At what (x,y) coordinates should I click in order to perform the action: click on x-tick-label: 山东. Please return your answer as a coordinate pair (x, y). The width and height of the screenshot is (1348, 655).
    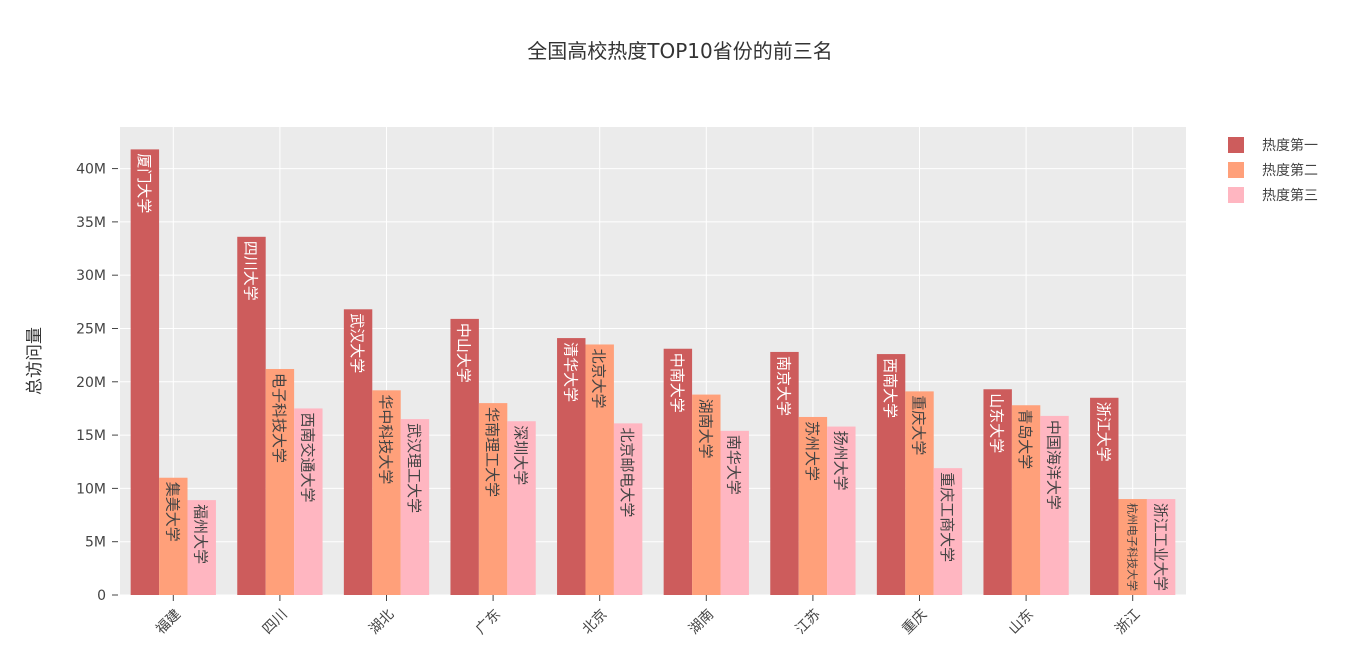
    Looking at the image, I should click on (1021, 622).